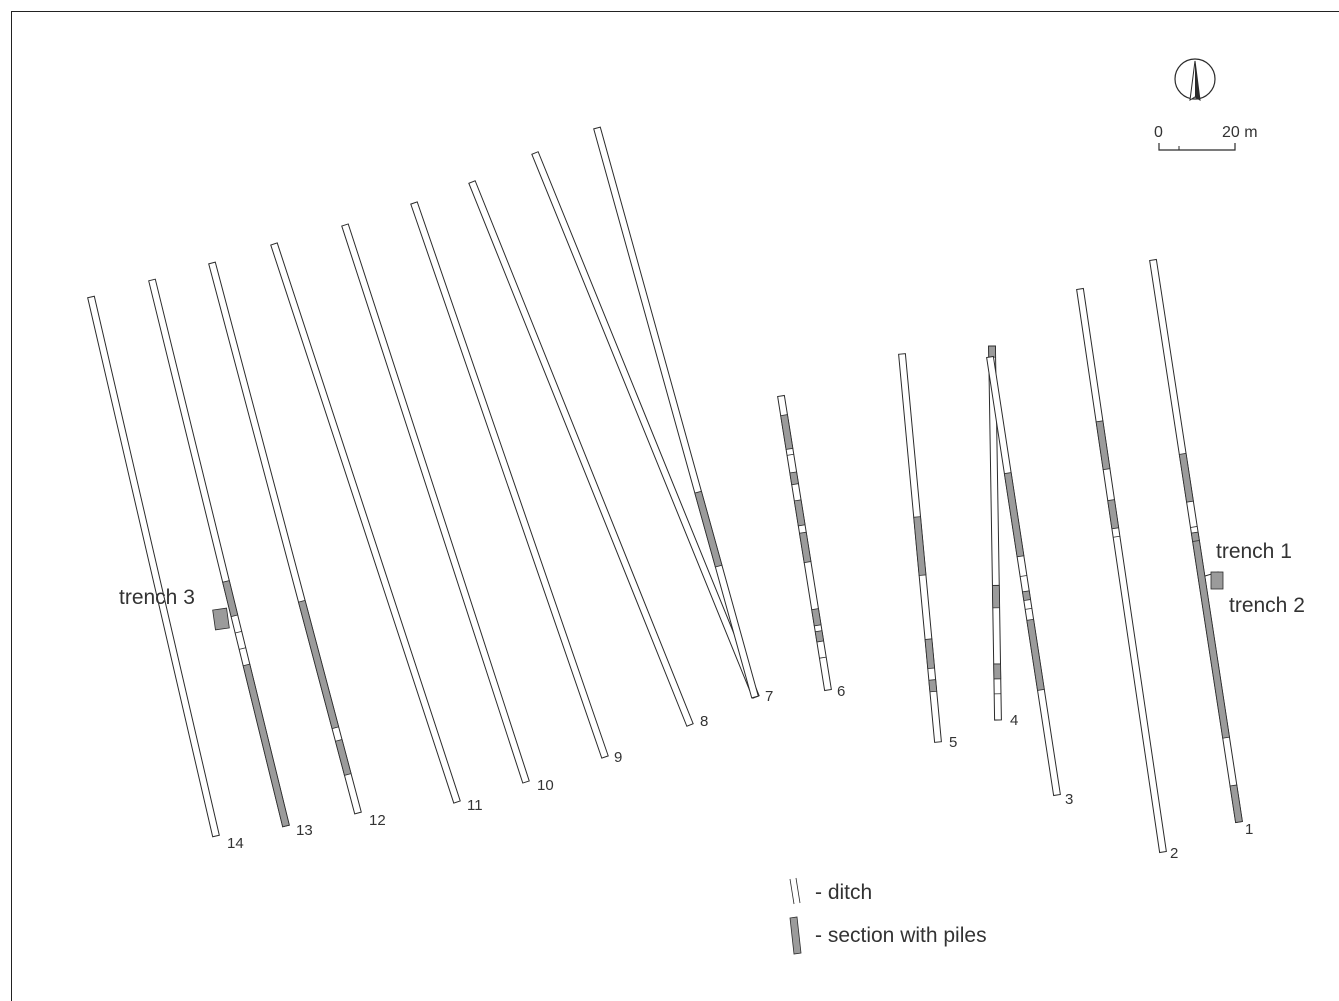  Describe the element at coordinates (475, 805) in the screenshot. I see `ditch-number-label: 11` at that location.